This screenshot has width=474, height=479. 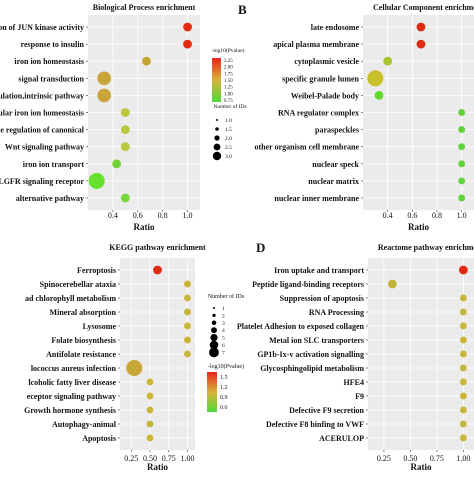 I want to click on category-label: iron ion transport, so click(x=54, y=164).